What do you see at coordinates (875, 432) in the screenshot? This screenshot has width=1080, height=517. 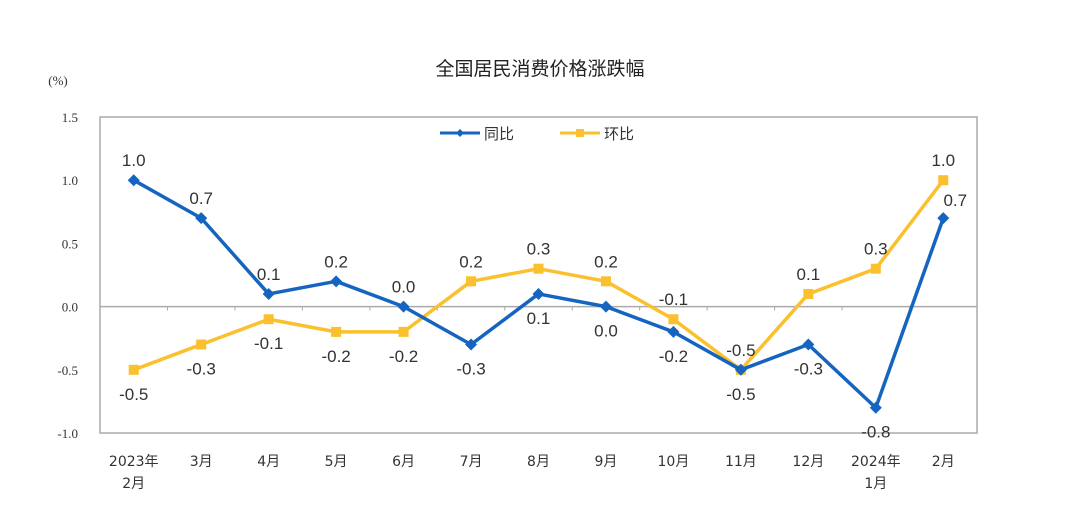 I see `data-label: -0.8` at bounding box center [875, 432].